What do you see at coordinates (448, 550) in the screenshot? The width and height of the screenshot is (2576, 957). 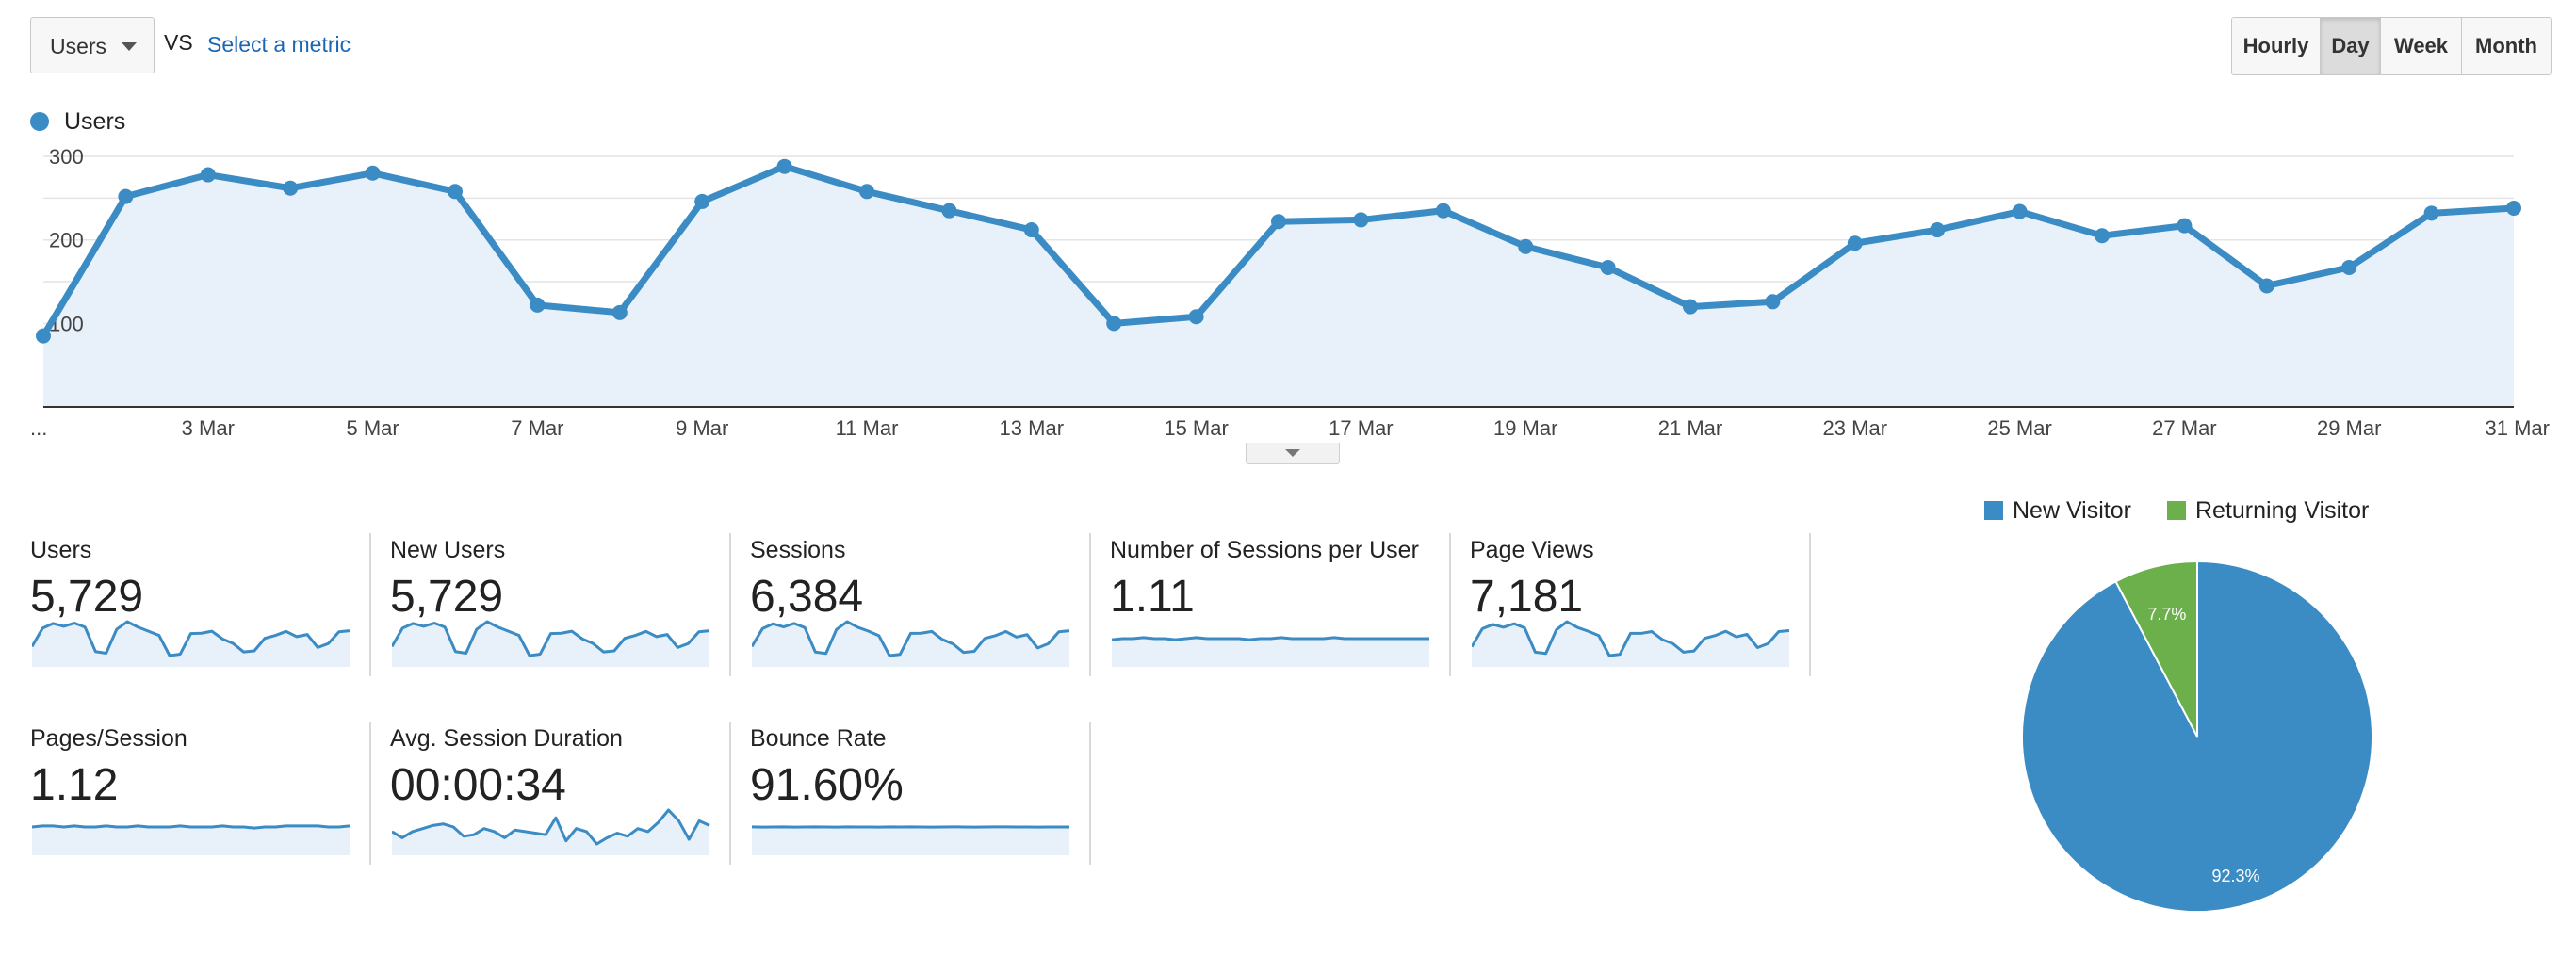 I see `tile-label: New Users` at bounding box center [448, 550].